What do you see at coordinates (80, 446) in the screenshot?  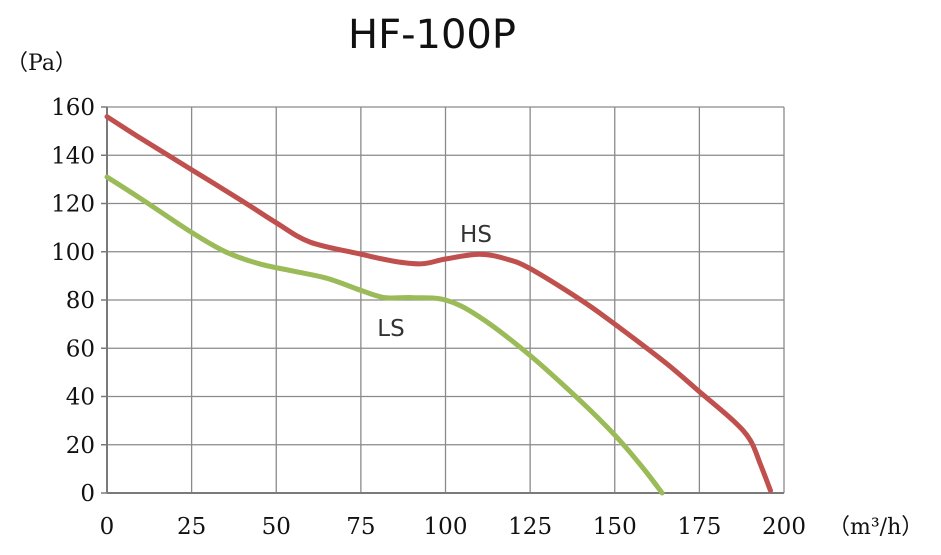 I see `y-tick-label: 20` at bounding box center [80, 446].